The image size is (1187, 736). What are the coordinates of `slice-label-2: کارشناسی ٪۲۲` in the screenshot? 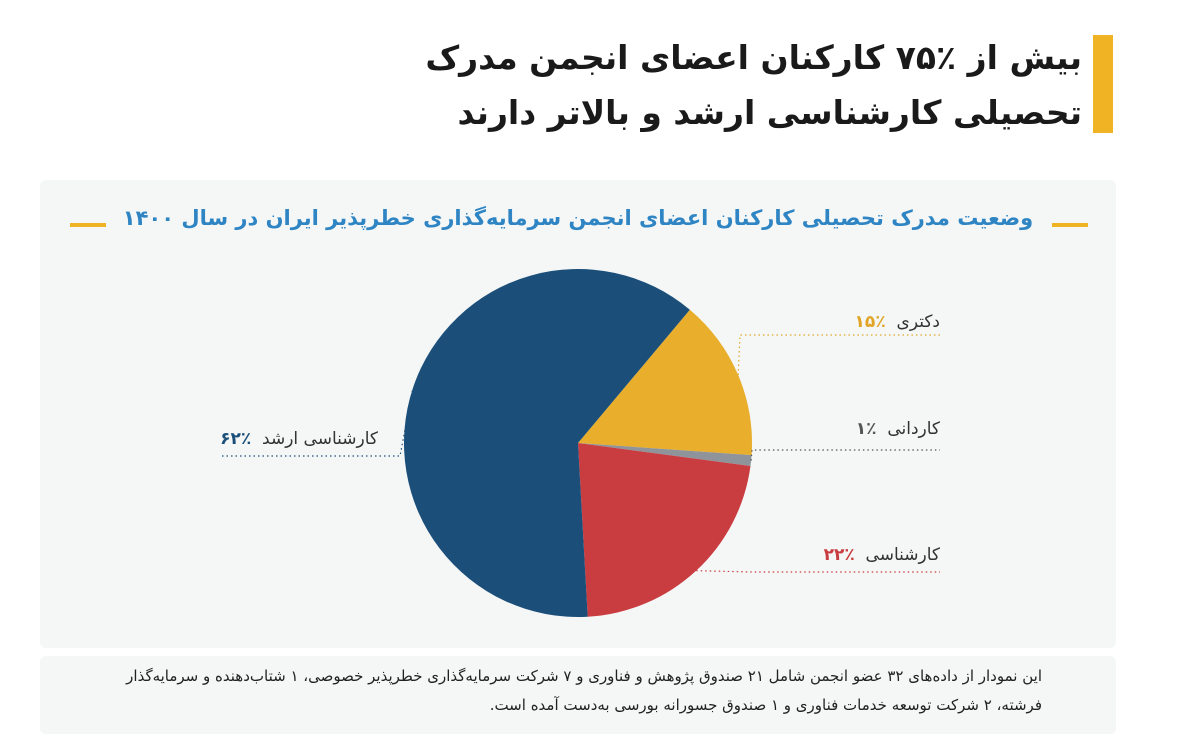 It's located at (882, 555).